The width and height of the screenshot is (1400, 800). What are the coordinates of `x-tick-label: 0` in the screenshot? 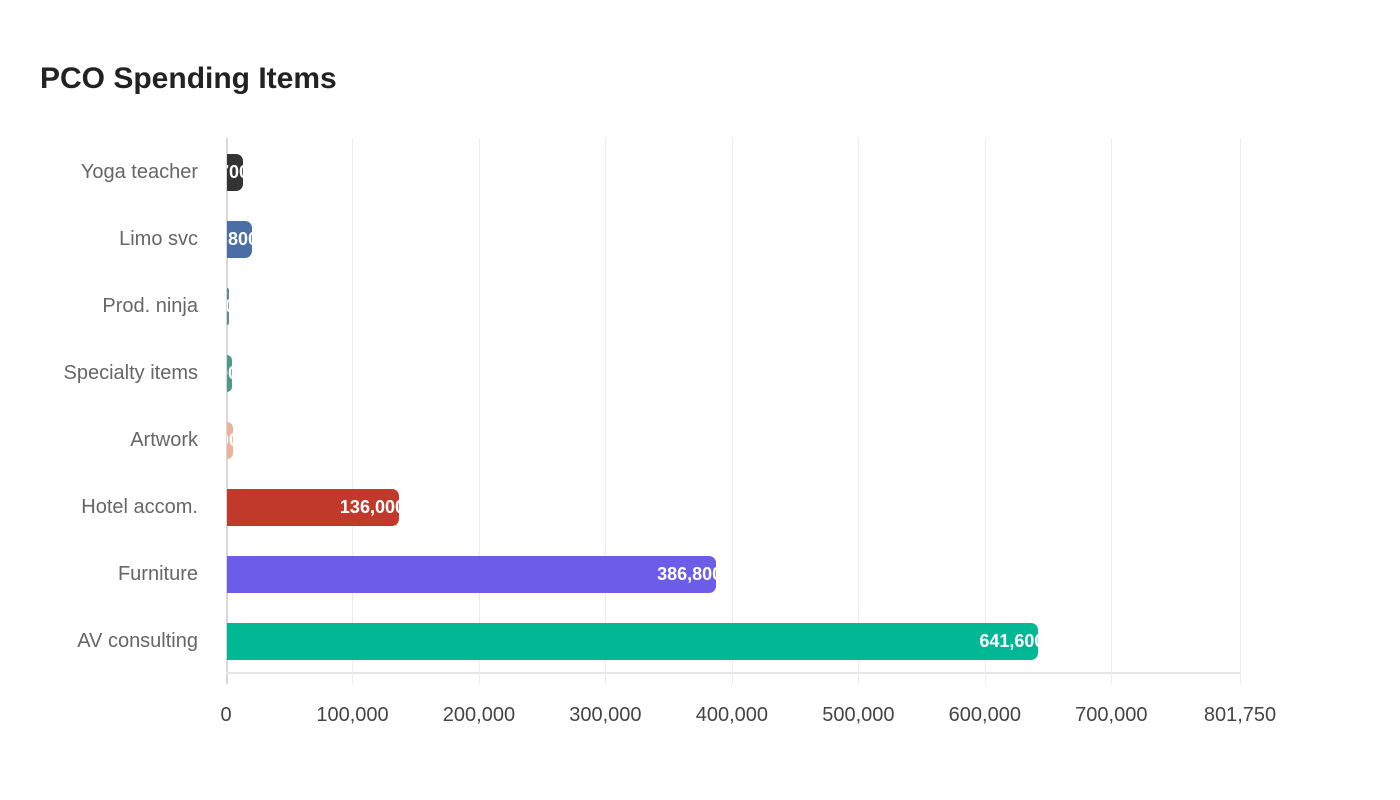 It's located at (226, 715).